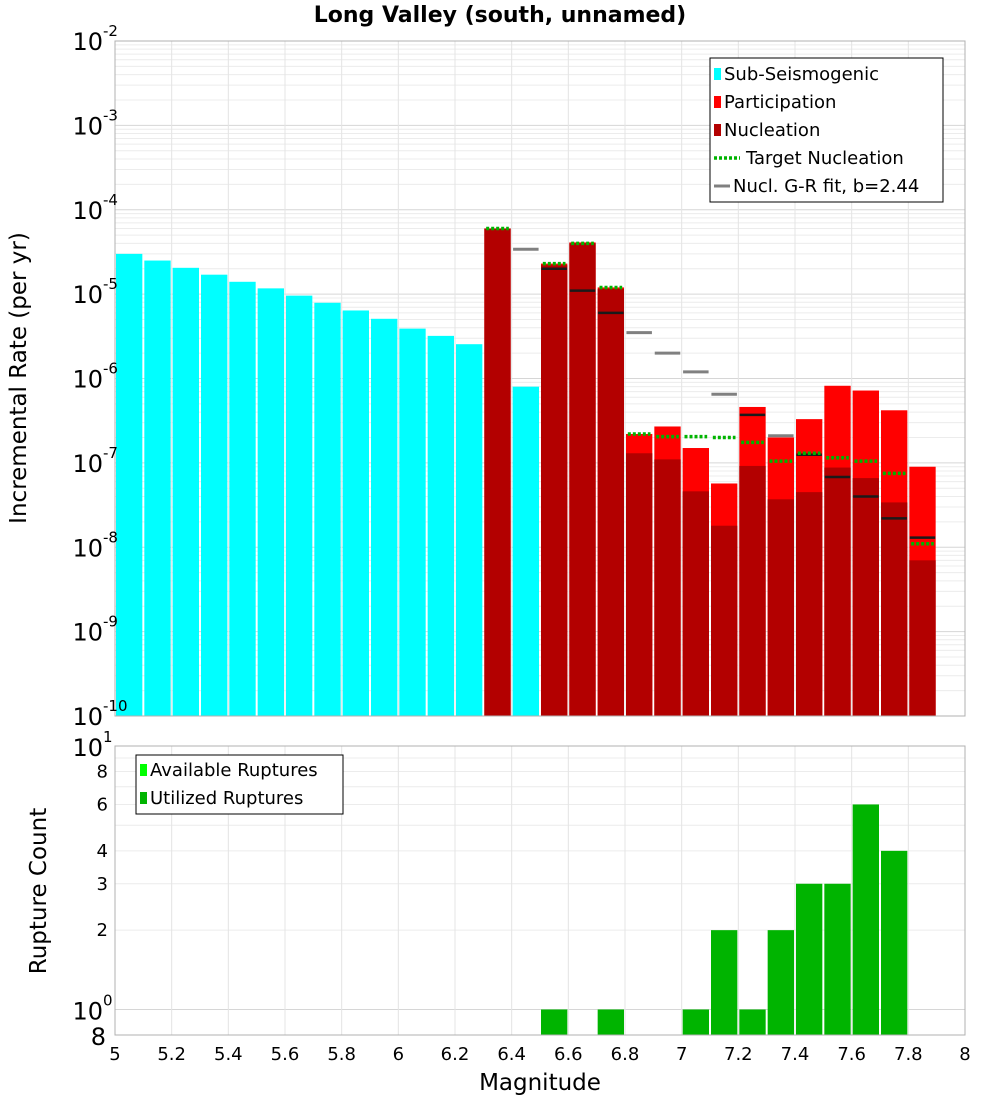 This screenshot has height=1100, width=1000. I want to click on x-tick-label: 5.2, so click(171, 1054).